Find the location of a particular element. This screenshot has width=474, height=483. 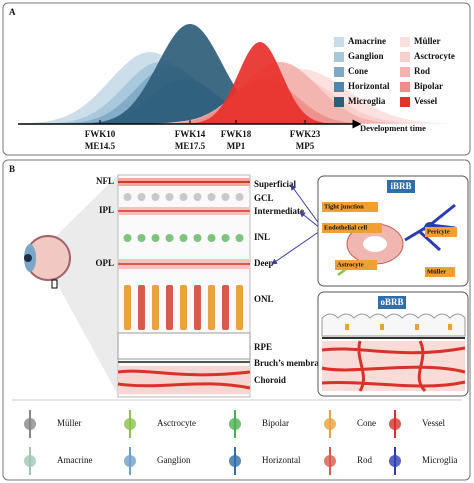

tick-label: FWK23 is located at coordinates (305, 134).